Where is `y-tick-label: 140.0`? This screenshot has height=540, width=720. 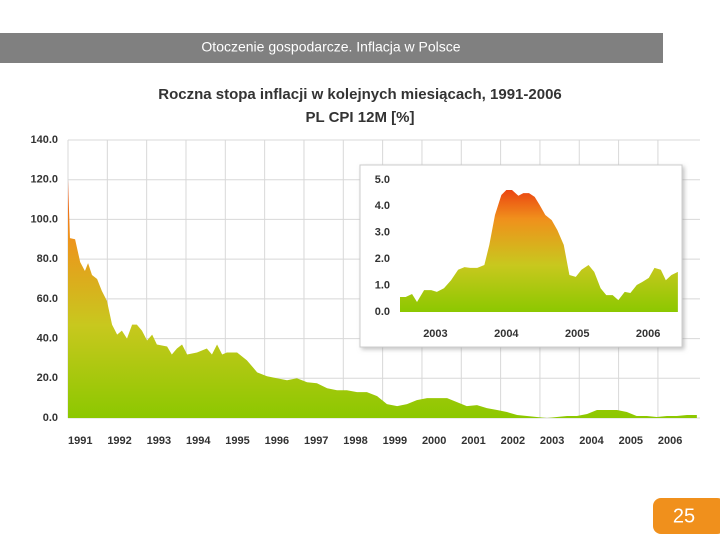 y-tick-label: 140.0 is located at coordinates (44, 140).